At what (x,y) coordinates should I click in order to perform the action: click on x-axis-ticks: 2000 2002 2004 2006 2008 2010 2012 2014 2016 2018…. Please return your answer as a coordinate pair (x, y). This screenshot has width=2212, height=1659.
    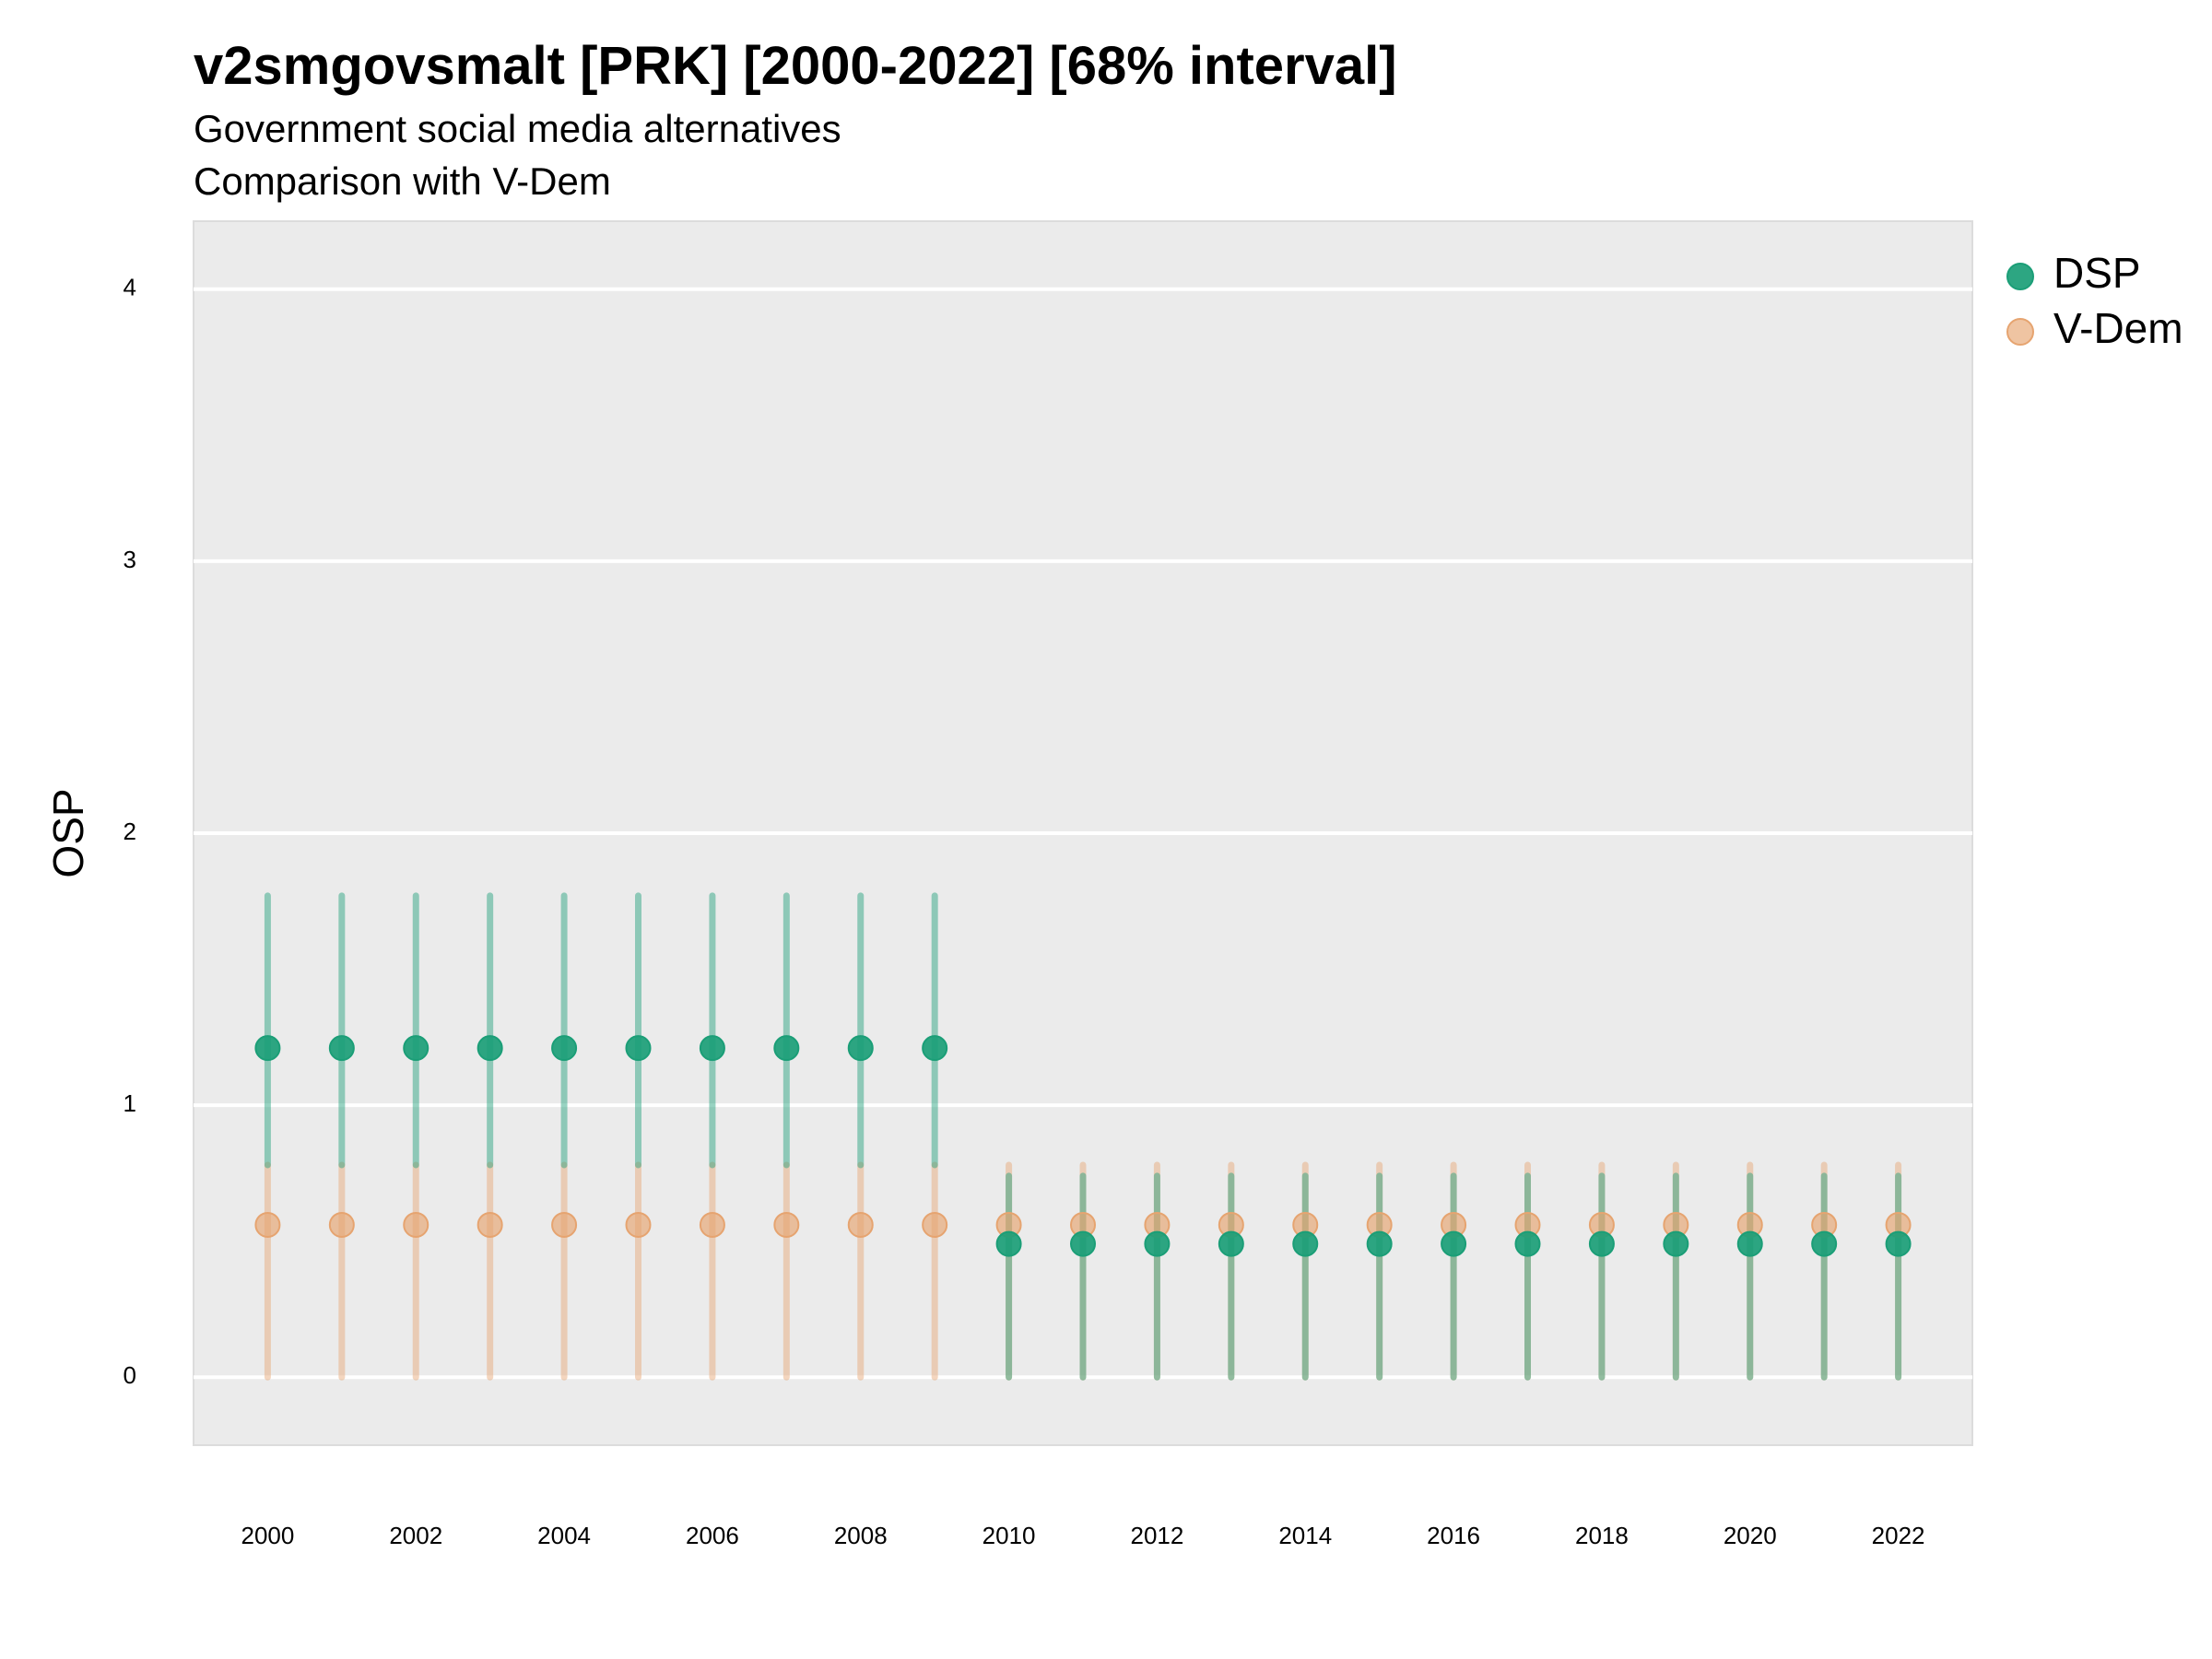
    Looking at the image, I should click on (1082, 1535).